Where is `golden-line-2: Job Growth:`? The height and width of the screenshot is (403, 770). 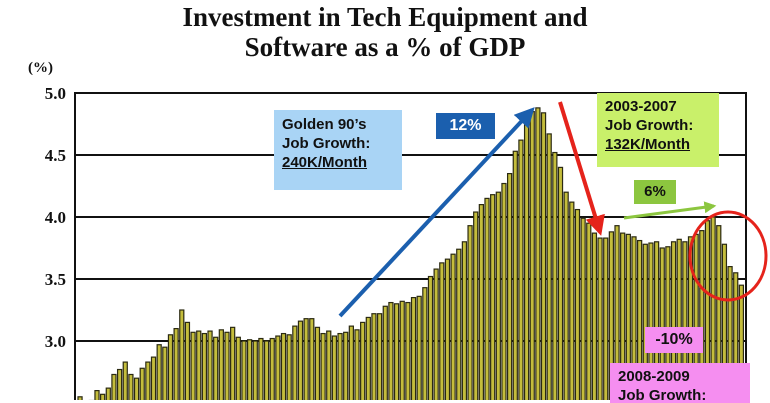
golden-line-2: Job Growth: is located at coordinates (326, 143).